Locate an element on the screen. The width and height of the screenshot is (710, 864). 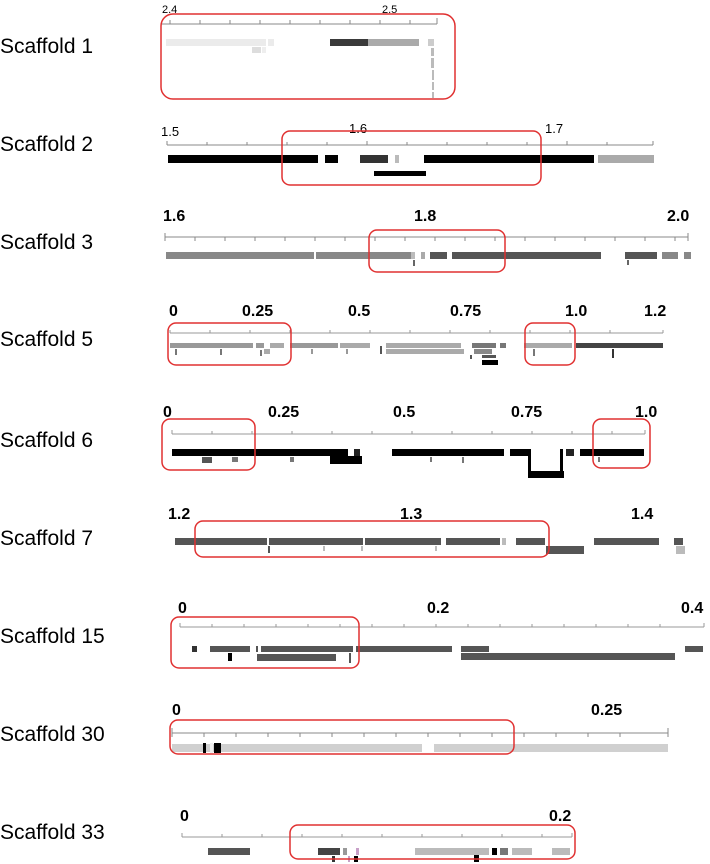
scaffold-panel-1: Scaffold 1 2.4 2.5 is located at coordinates (228, 52).